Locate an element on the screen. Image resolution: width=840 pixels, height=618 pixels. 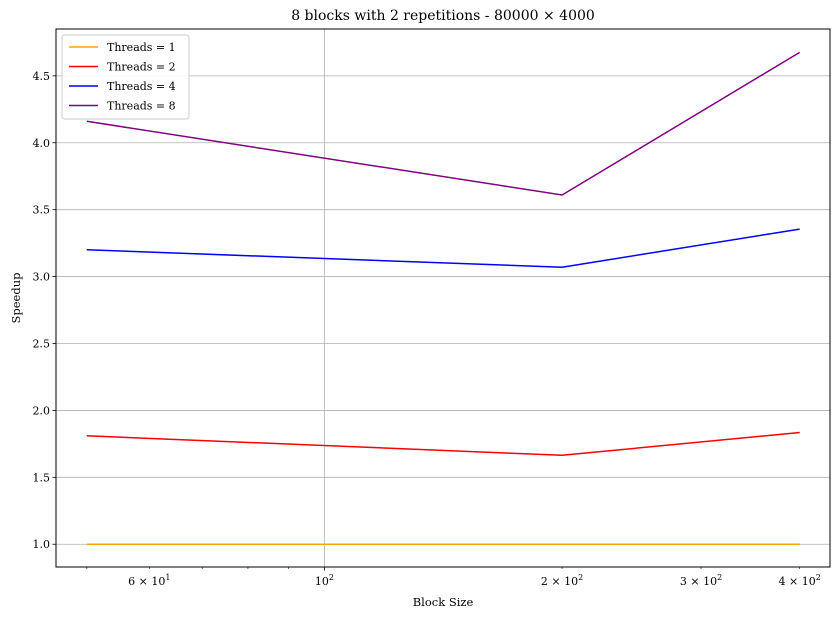
legend-entry: Threads = 8 is located at coordinates (141, 106).